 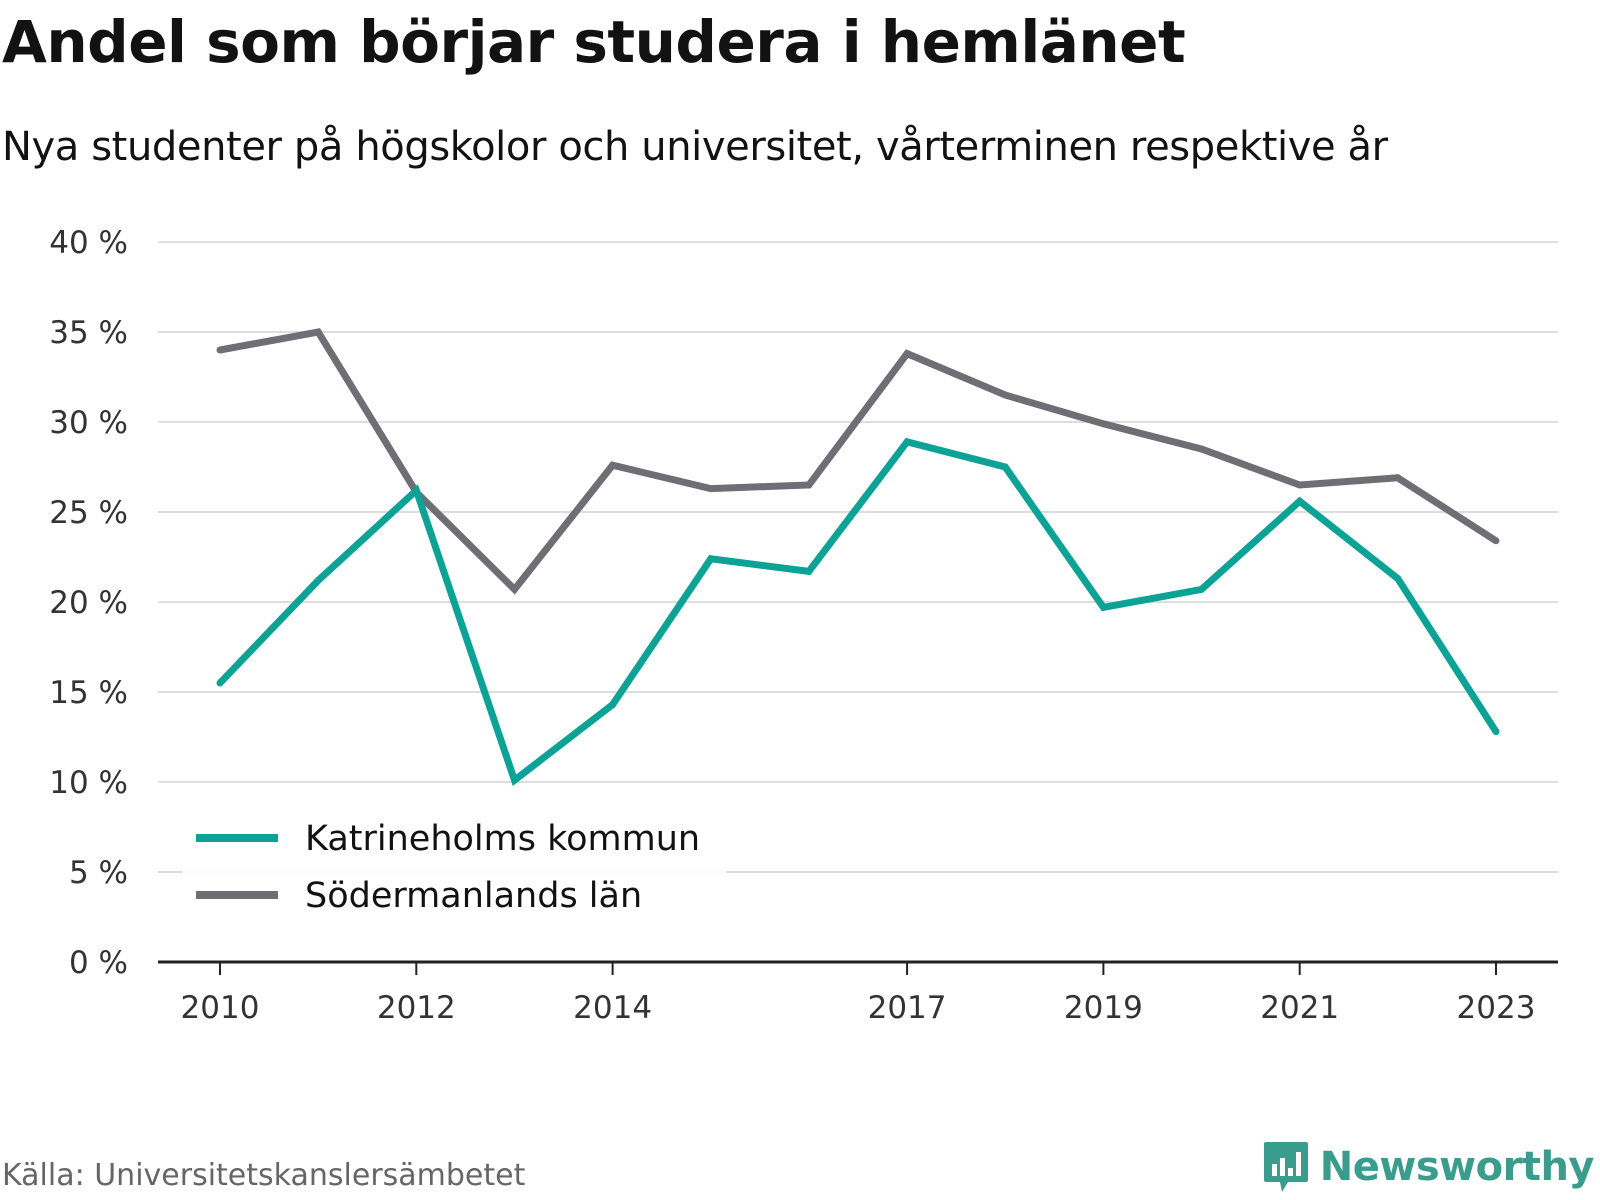 What do you see at coordinates (98, 963) in the screenshot?
I see `y-tick-label: 0 %` at bounding box center [98, 963].